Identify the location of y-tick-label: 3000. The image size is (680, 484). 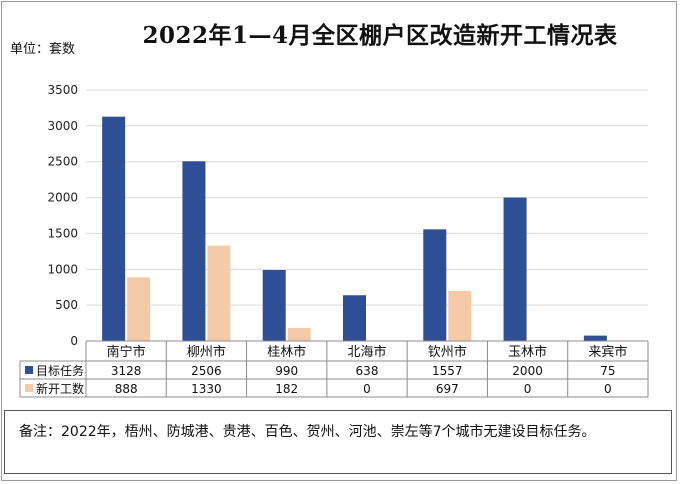
(62, 126).